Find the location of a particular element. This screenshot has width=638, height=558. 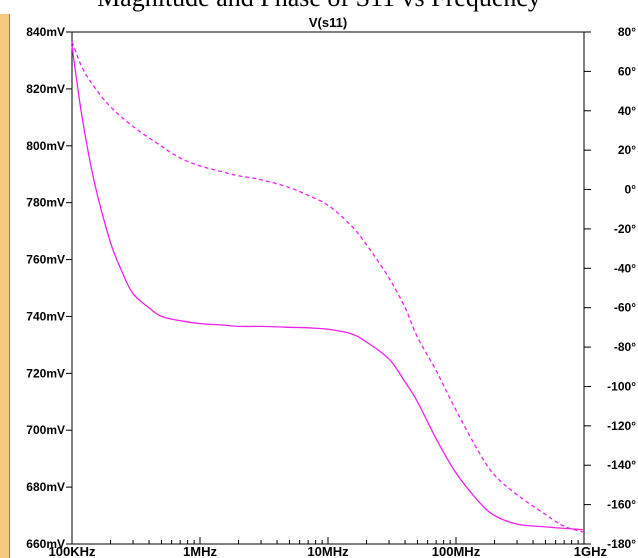

y-right-tick-label: -20° is located at coordinates (625, 229).